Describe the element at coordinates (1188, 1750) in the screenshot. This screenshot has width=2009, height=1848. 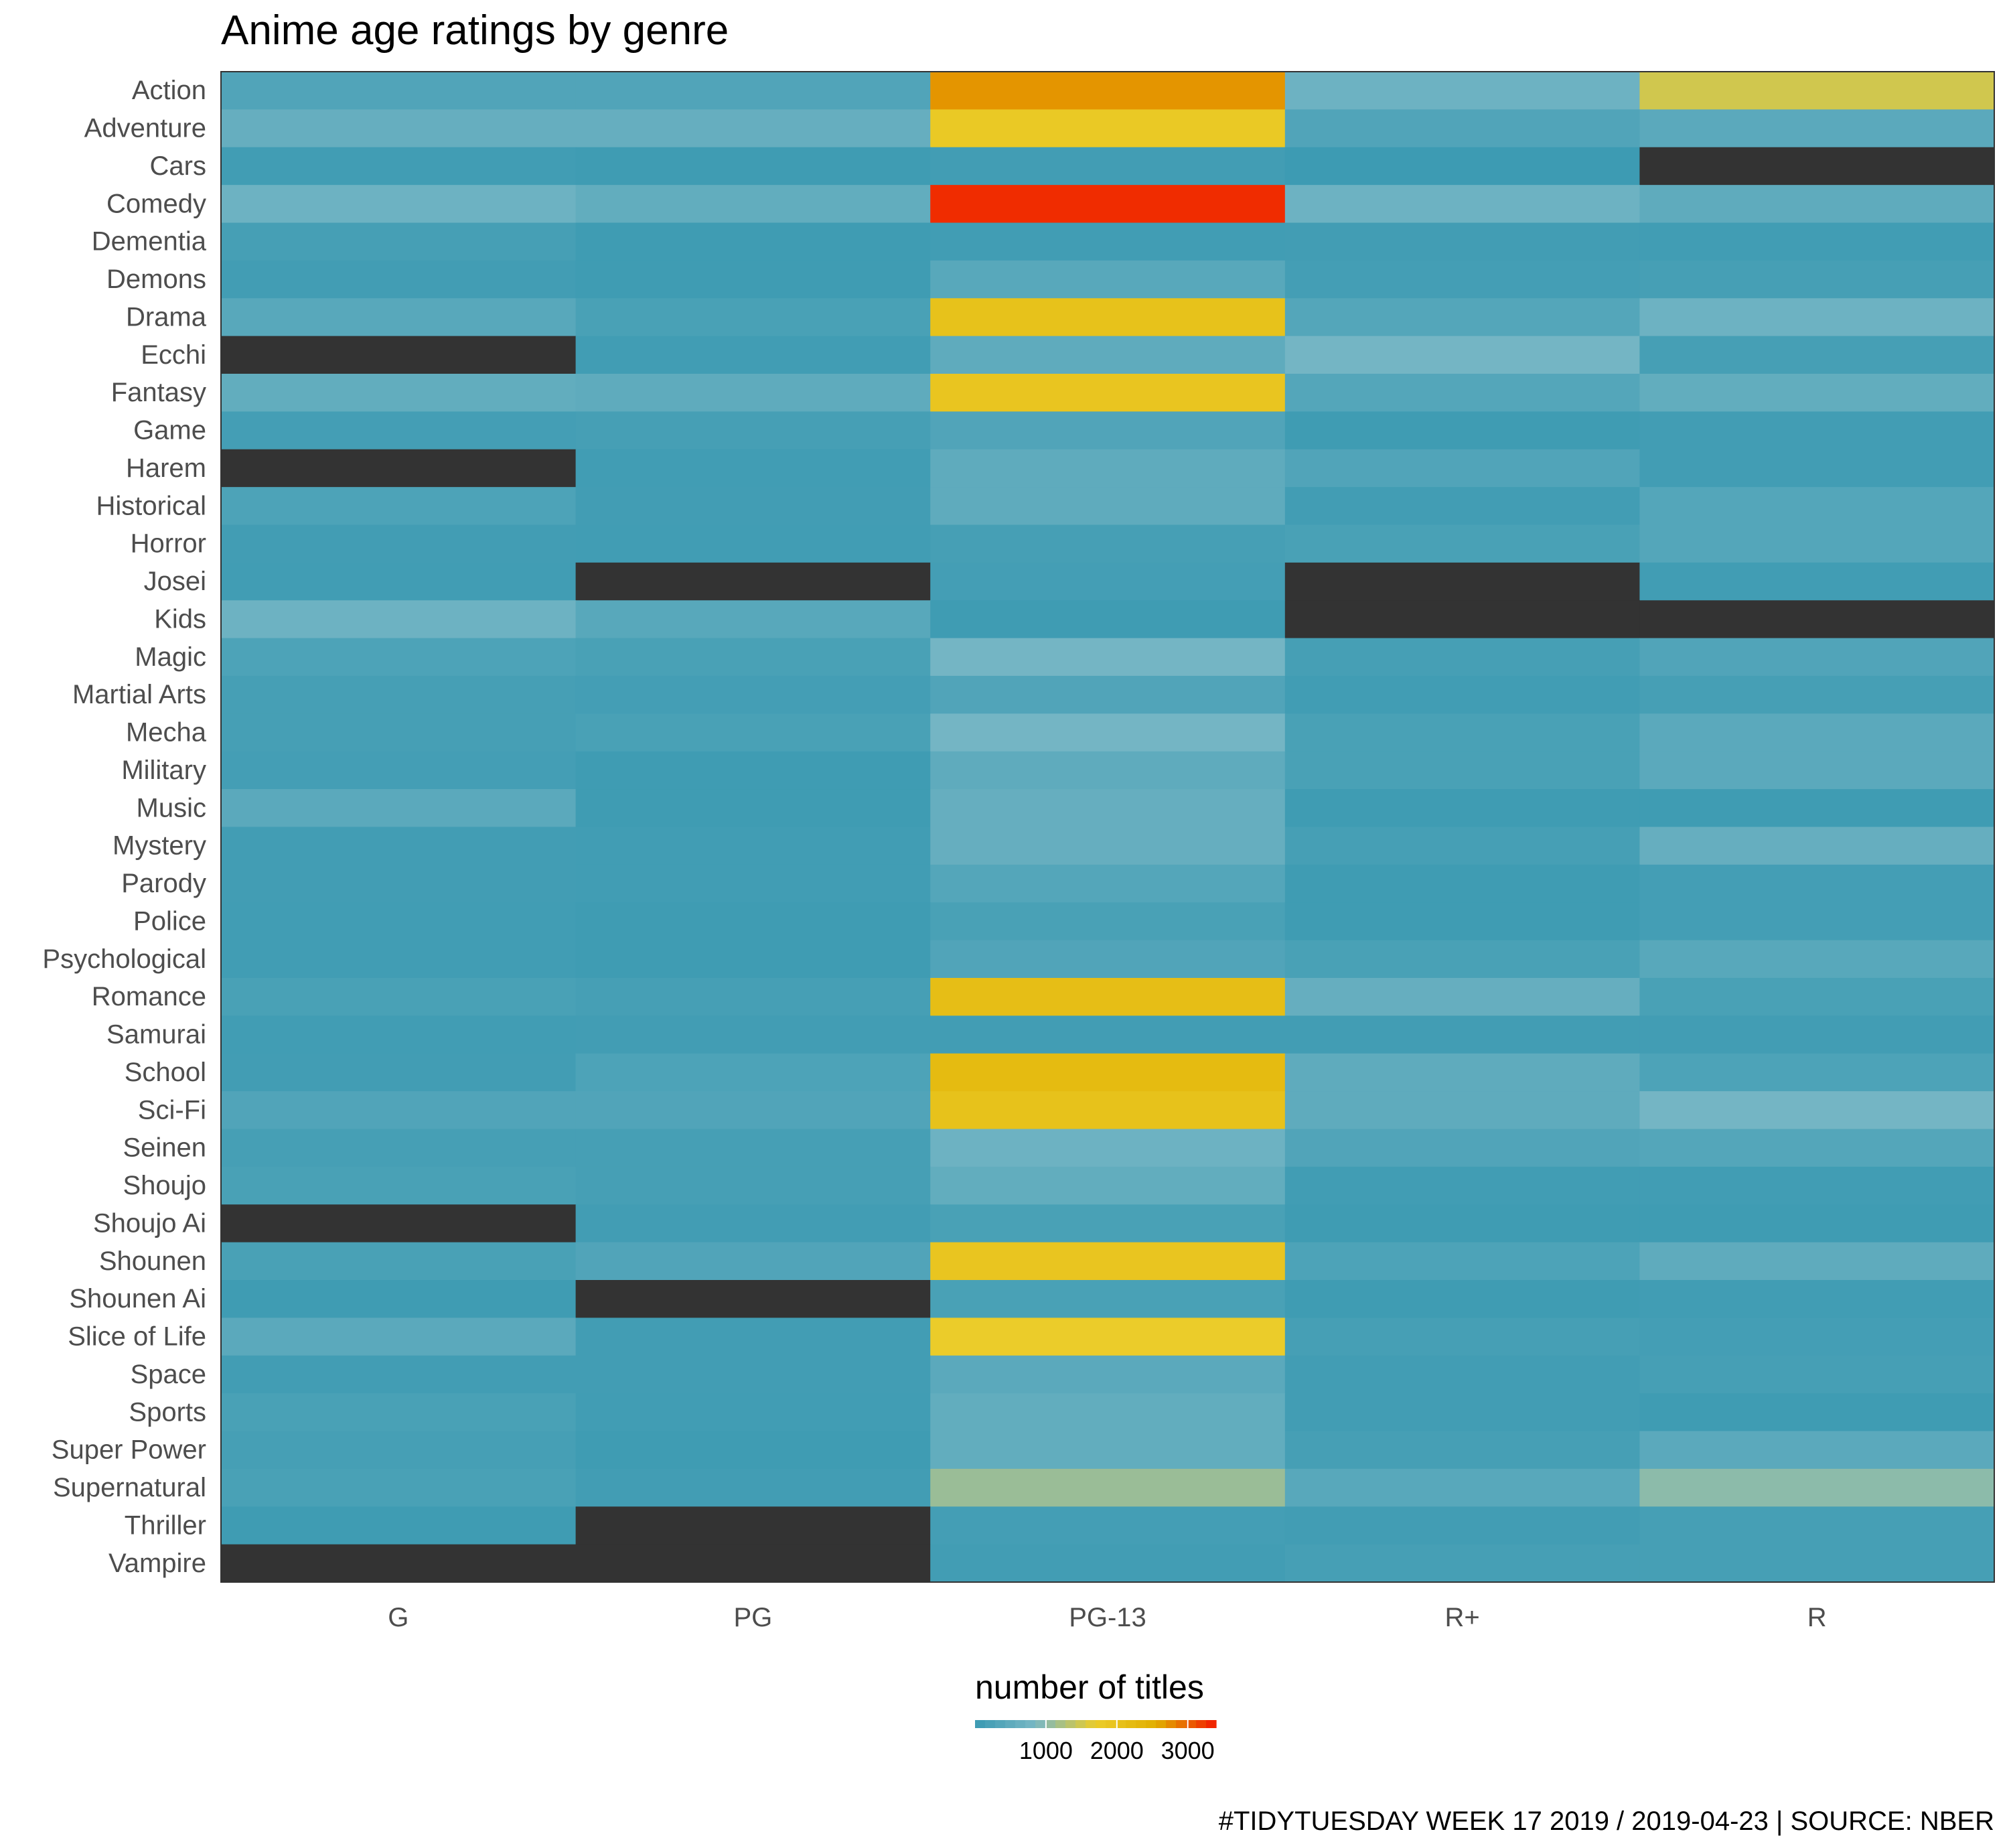
I see `legend-tick-label: 3000` at that location.